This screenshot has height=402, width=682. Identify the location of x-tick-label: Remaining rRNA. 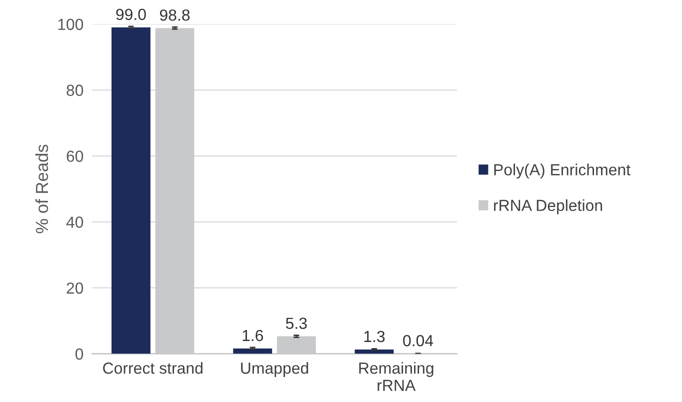
(396, 376).